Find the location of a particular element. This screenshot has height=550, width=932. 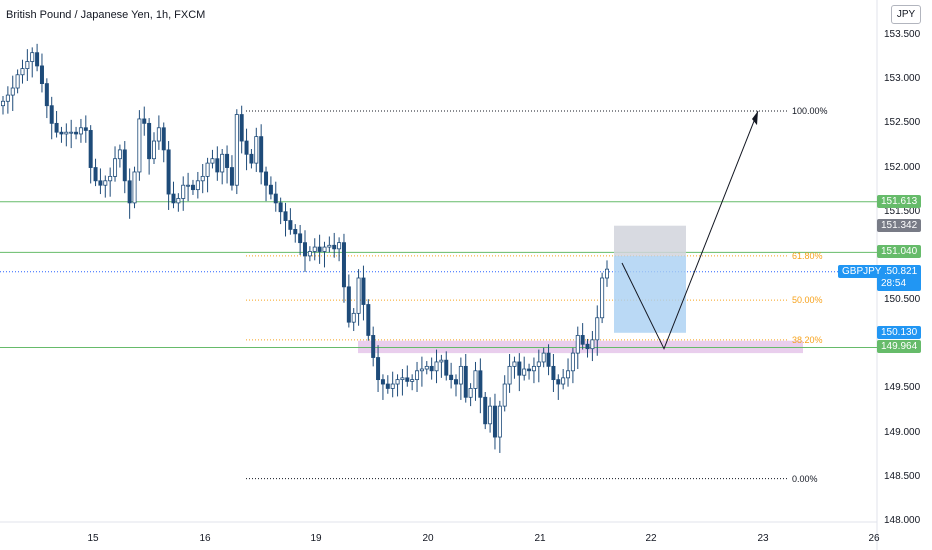

fib-level-label: 61.80% is located at coordinates (807, 255).